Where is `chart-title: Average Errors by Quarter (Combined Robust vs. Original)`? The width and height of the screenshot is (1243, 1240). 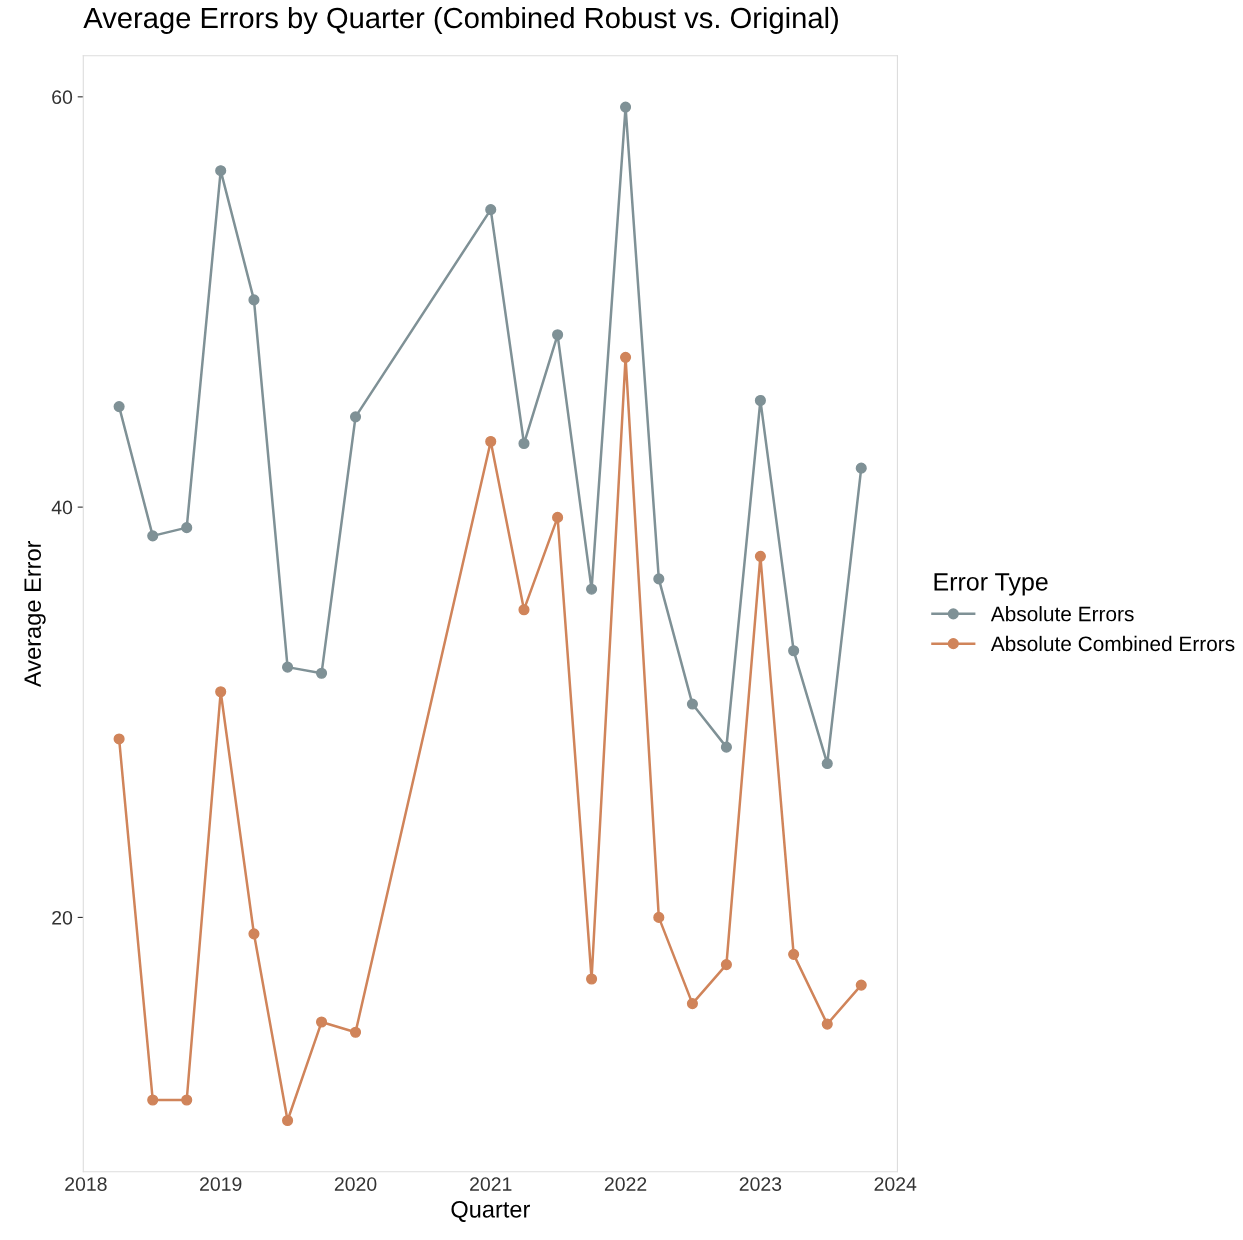 chart-title: Average Errors by Quarter (Combined Robust vs. Original) is located at coordinates (460, 20).